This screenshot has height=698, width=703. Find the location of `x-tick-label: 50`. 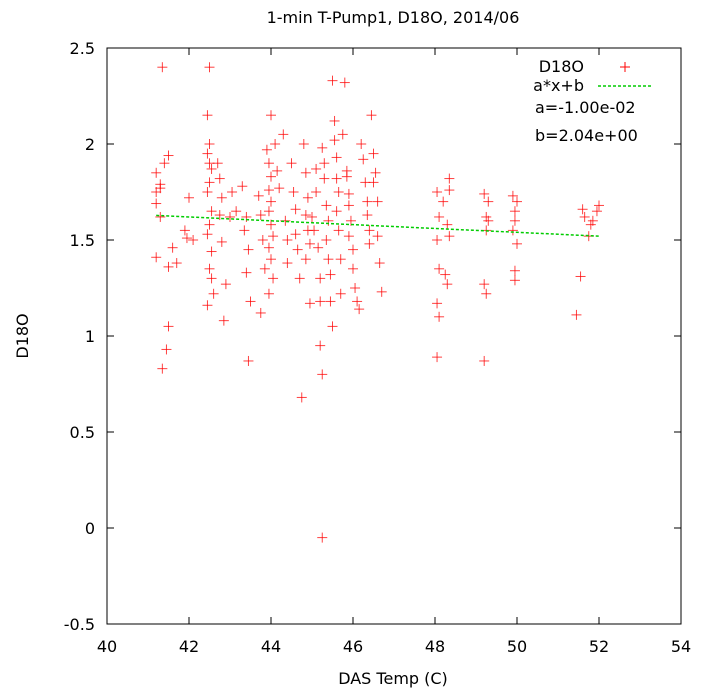

x-tick-label: 50 is located at coordinates (517, 646).